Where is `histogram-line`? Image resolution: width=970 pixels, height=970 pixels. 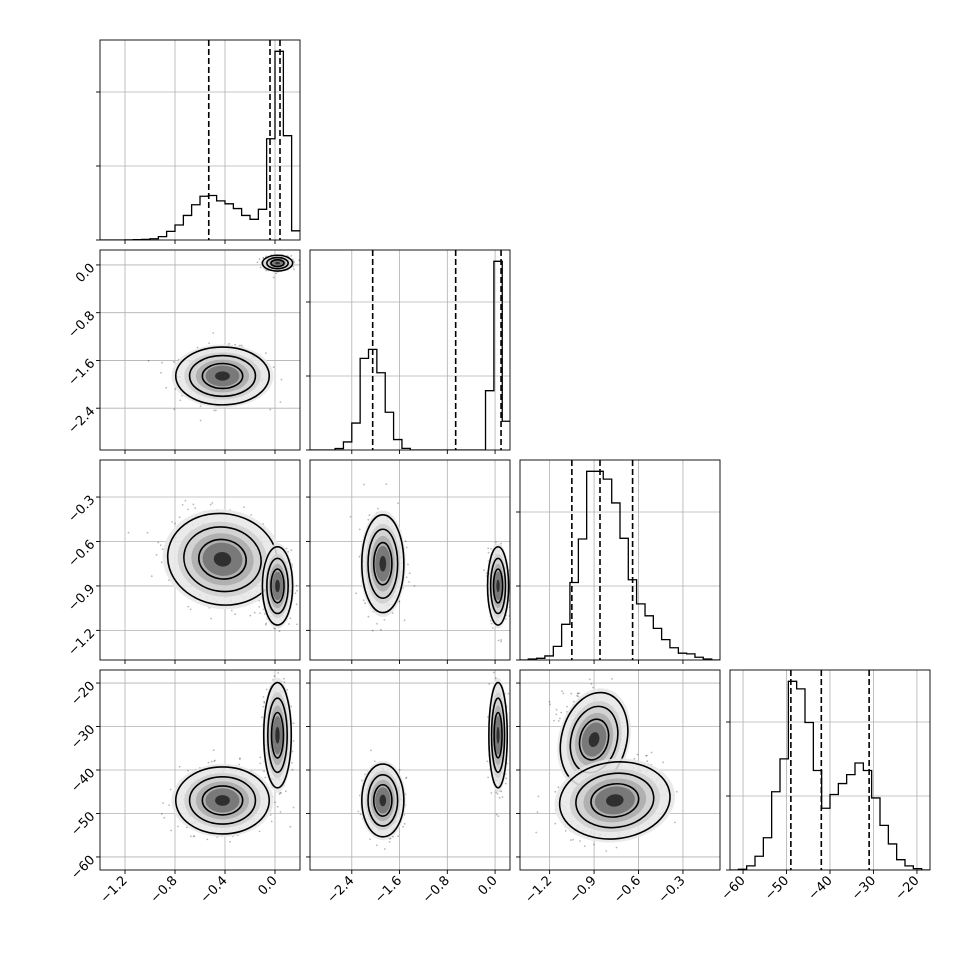 histogram-line is located at coordinates (410, 355).